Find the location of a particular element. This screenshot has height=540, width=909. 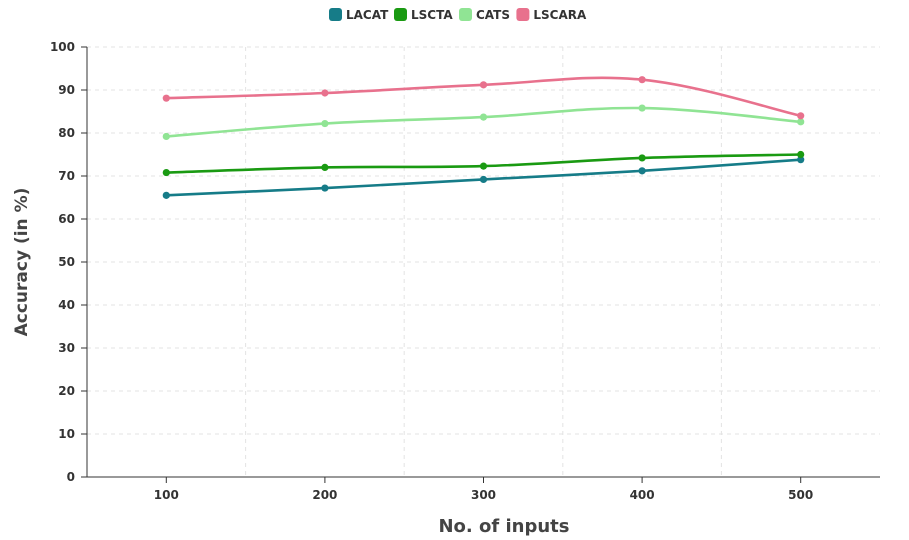

legend-swatch-lscta is located at coordinates (400, 14).